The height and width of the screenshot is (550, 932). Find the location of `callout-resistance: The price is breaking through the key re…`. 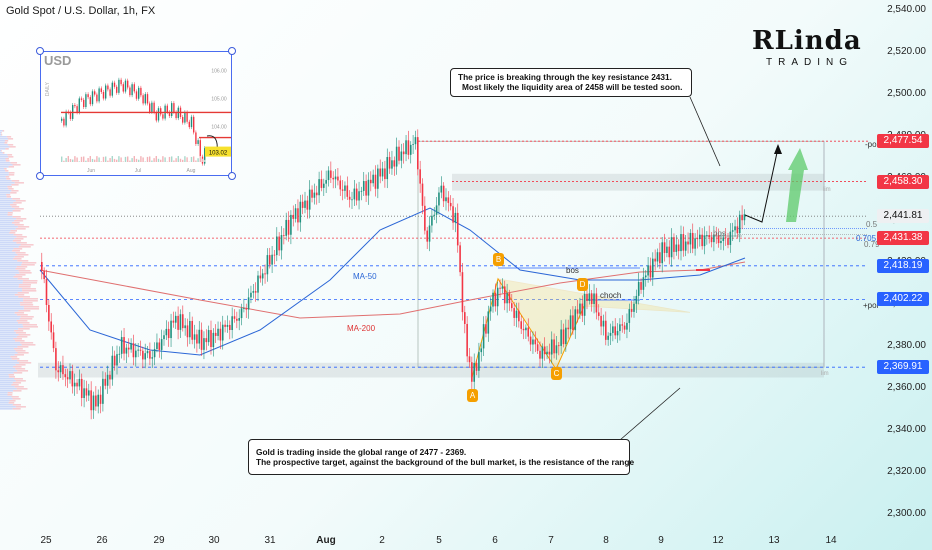

callout-resistance: The price is breaking through the key re… is located at coordinates (571, 82).